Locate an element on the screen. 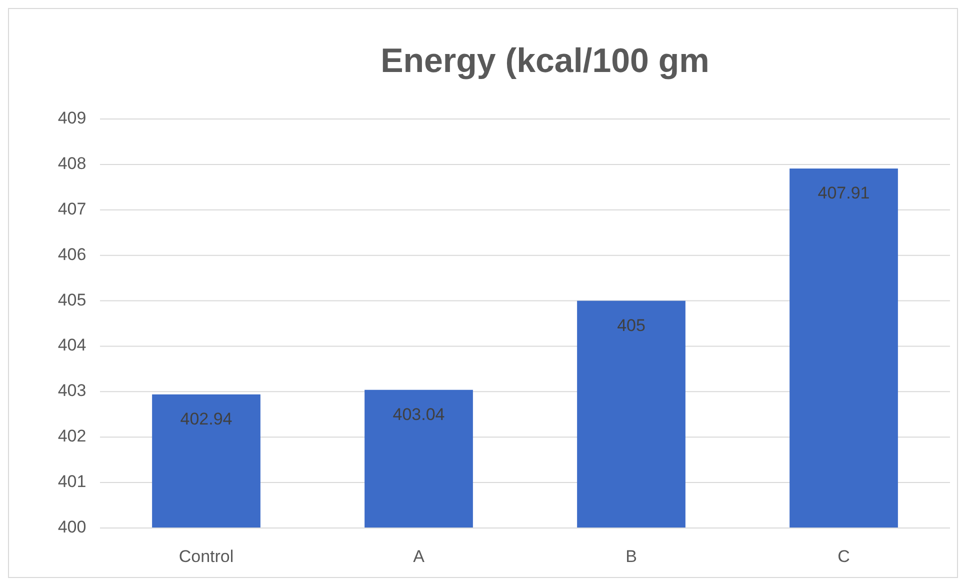 The image size is (965, 579). y-tick-label: 408 is located at coordinates (72, 163).